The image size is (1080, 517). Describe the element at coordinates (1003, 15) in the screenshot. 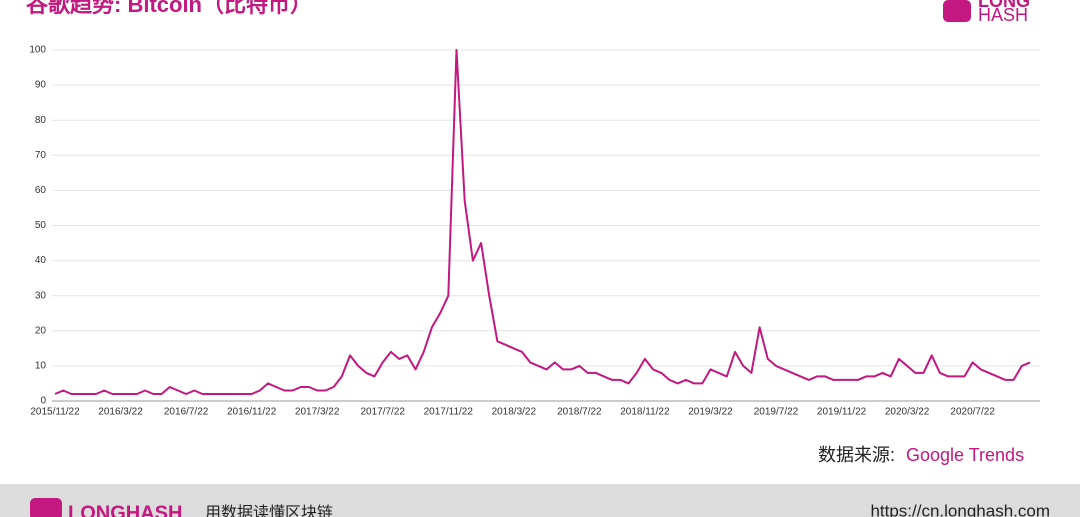

I see `logo-text: HASH` at that location.